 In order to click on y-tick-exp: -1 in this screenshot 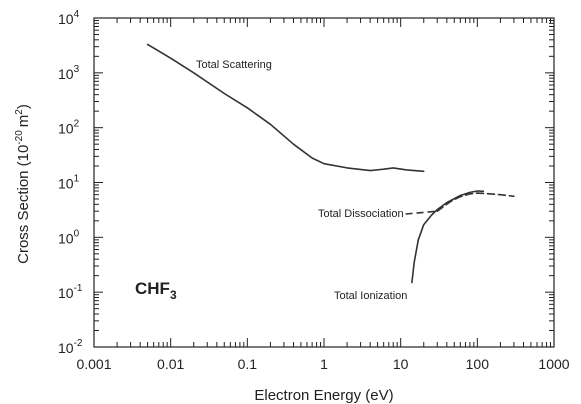, I will do `click(78, 288)`.